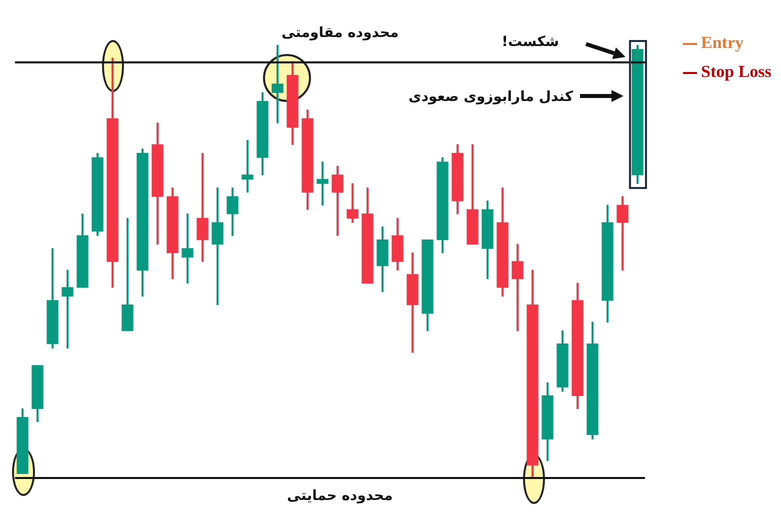  Describe the element at coordinates (340, 496) in the screenshot. I see `ref-line-label: محدوده حمایتی` at that location.